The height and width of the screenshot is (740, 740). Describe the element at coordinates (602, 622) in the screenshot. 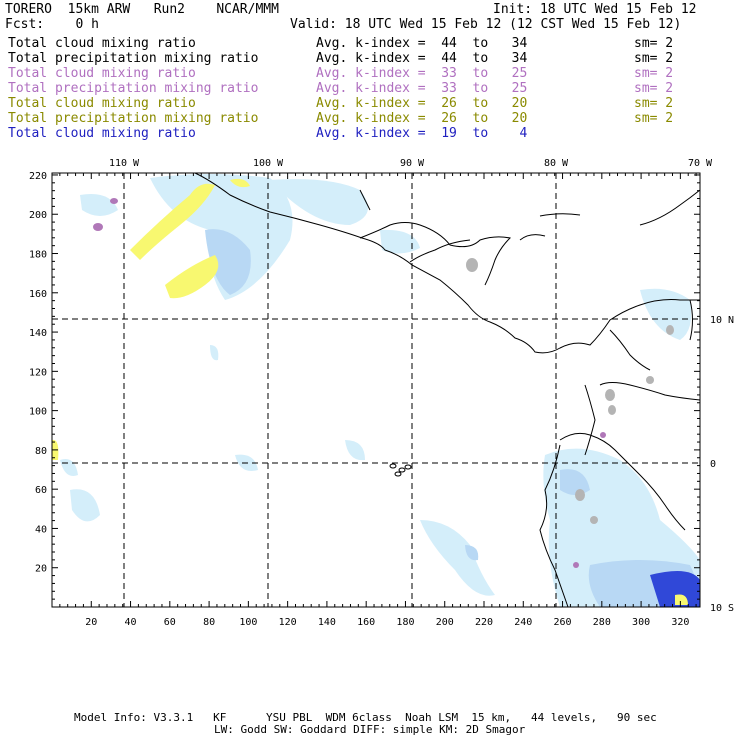

I see `bottom-tick-label: 280` at that location.